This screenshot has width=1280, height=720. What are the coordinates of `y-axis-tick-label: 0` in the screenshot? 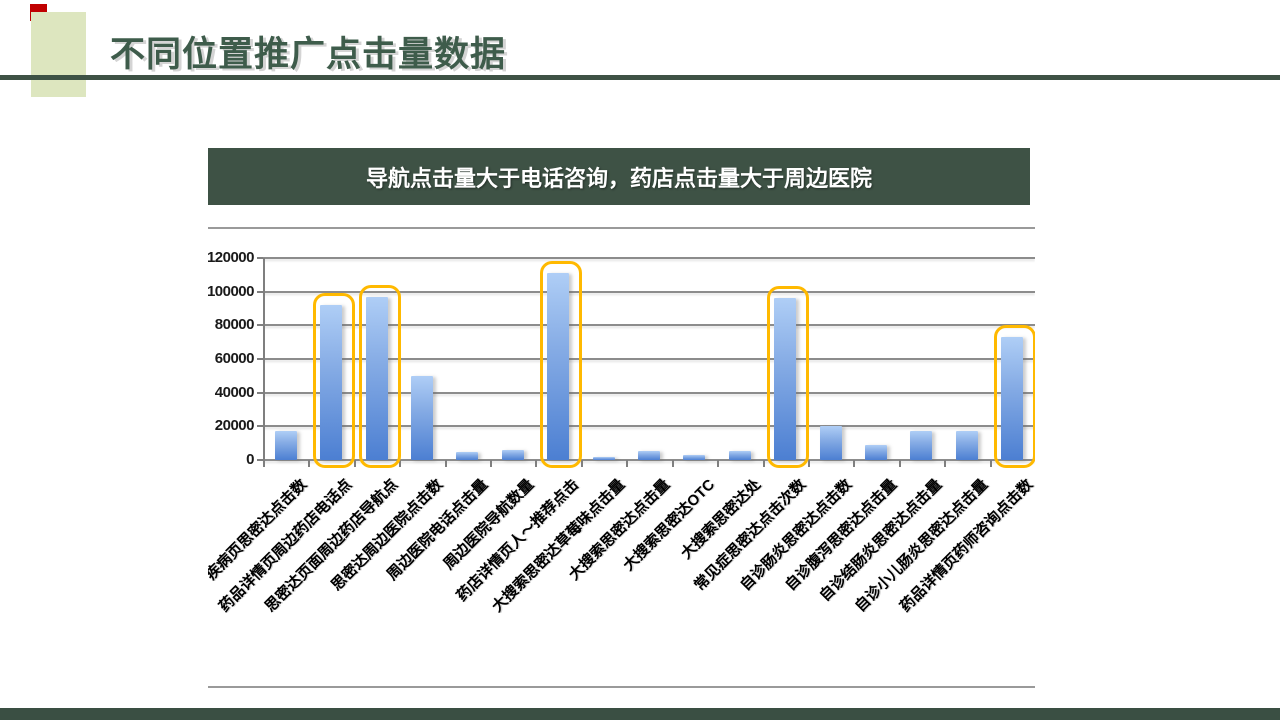 It's located at (250, 459).